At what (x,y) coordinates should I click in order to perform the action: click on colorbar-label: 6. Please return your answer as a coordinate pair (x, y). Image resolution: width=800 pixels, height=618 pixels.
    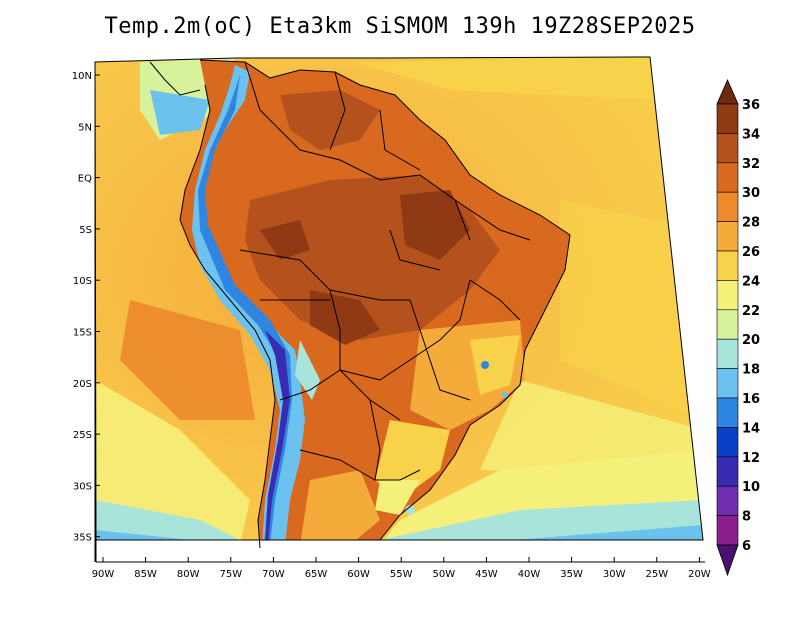
    Looking at the image, I should click on (746, 546).